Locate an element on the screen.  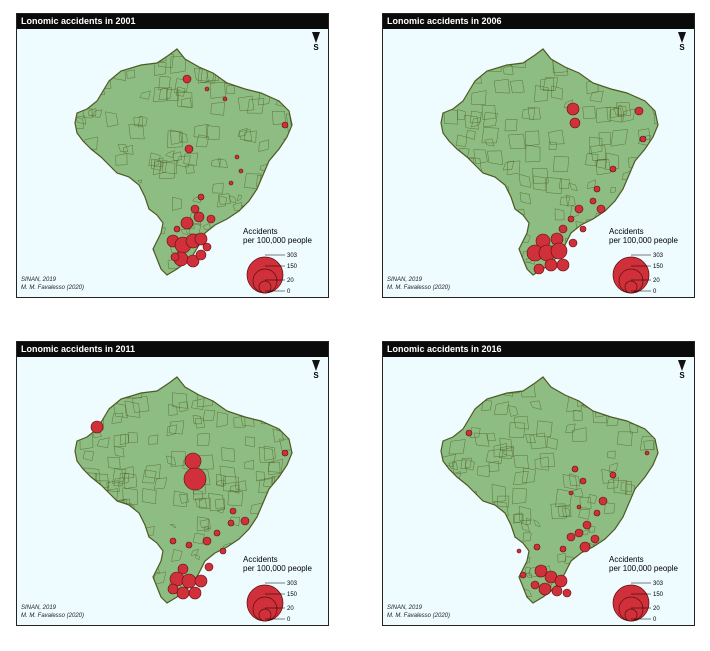
panel-title: Lonomic accidents in 2016 is located at coordinates (538, 349).